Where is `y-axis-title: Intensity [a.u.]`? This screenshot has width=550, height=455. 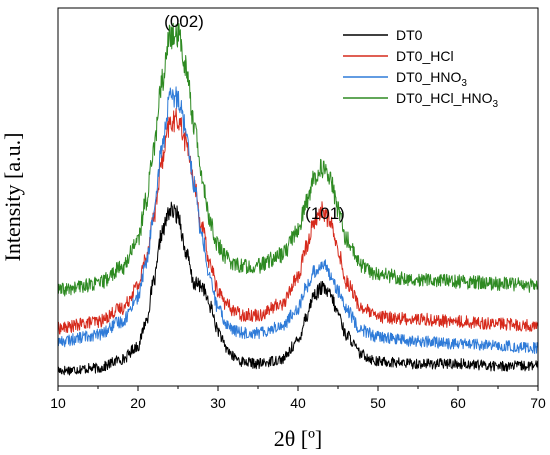 y-axis-title: Intensity [a.u.] is located at coordinates (12, 197).